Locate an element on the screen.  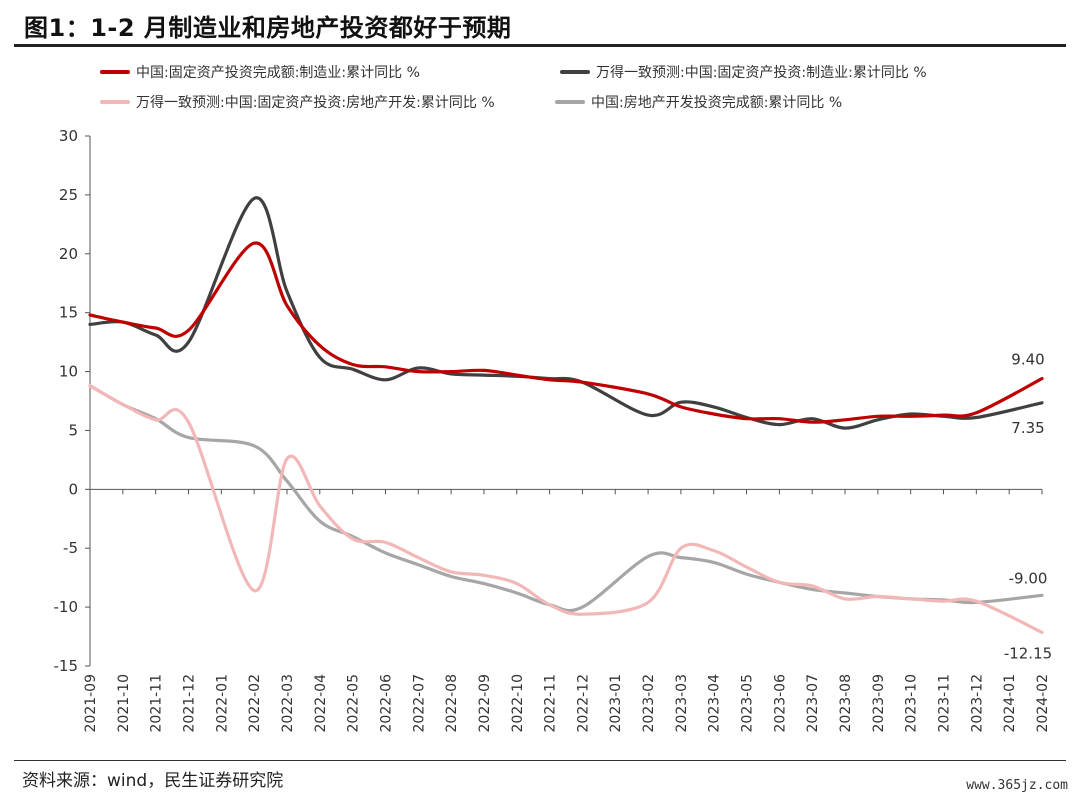
source-note: 资料来源：wind，民生证券研究院 is located at coordinates (153, 781).